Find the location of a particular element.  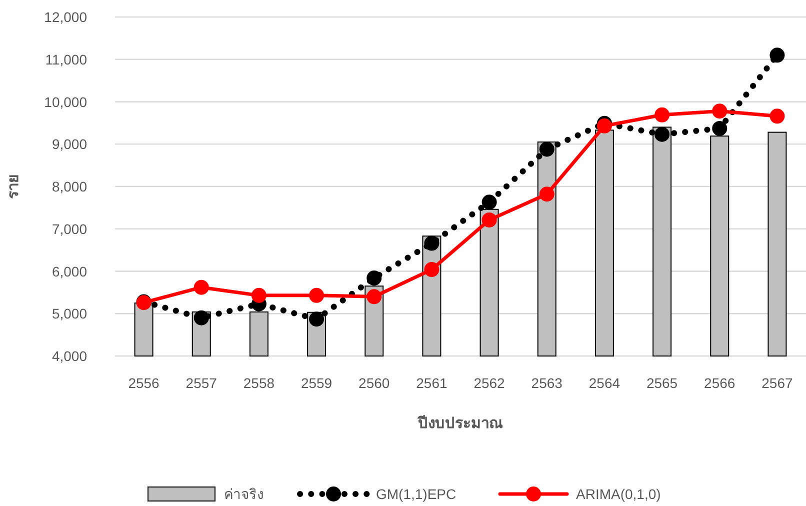

y-tick-label: 4,000 is located at coordinates (70, 356).